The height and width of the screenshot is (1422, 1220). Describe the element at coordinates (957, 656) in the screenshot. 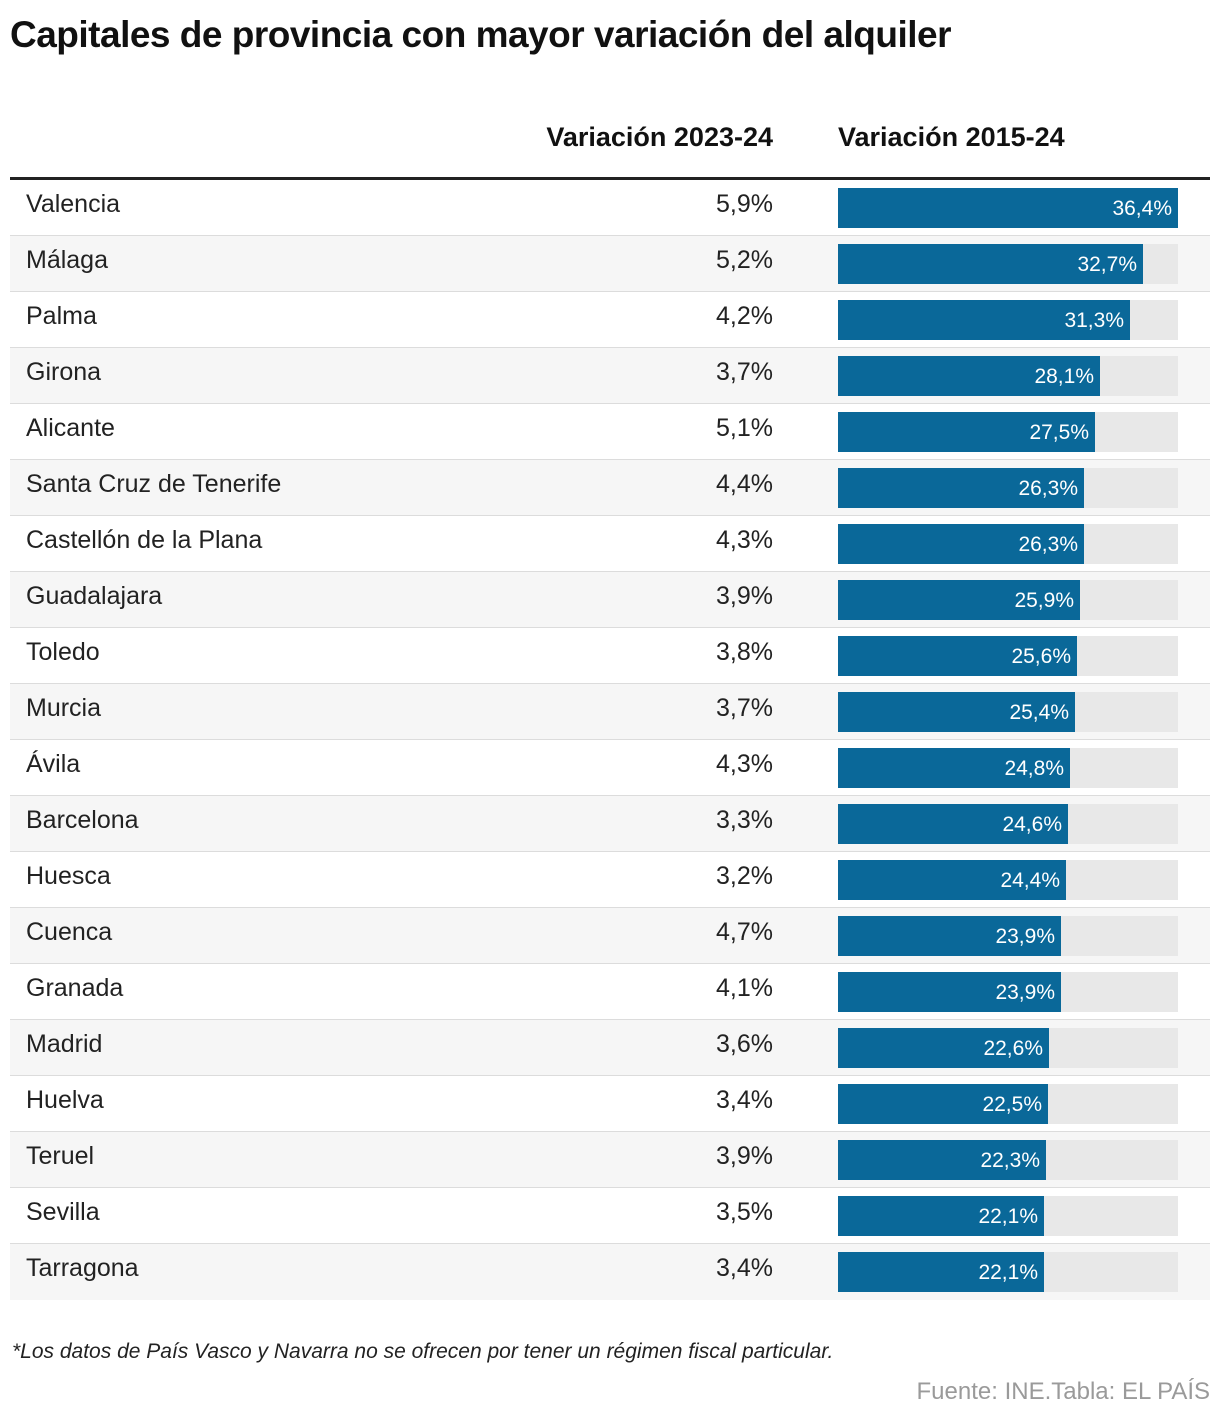

I see `bar-2015-24: 25,6%` at that location.